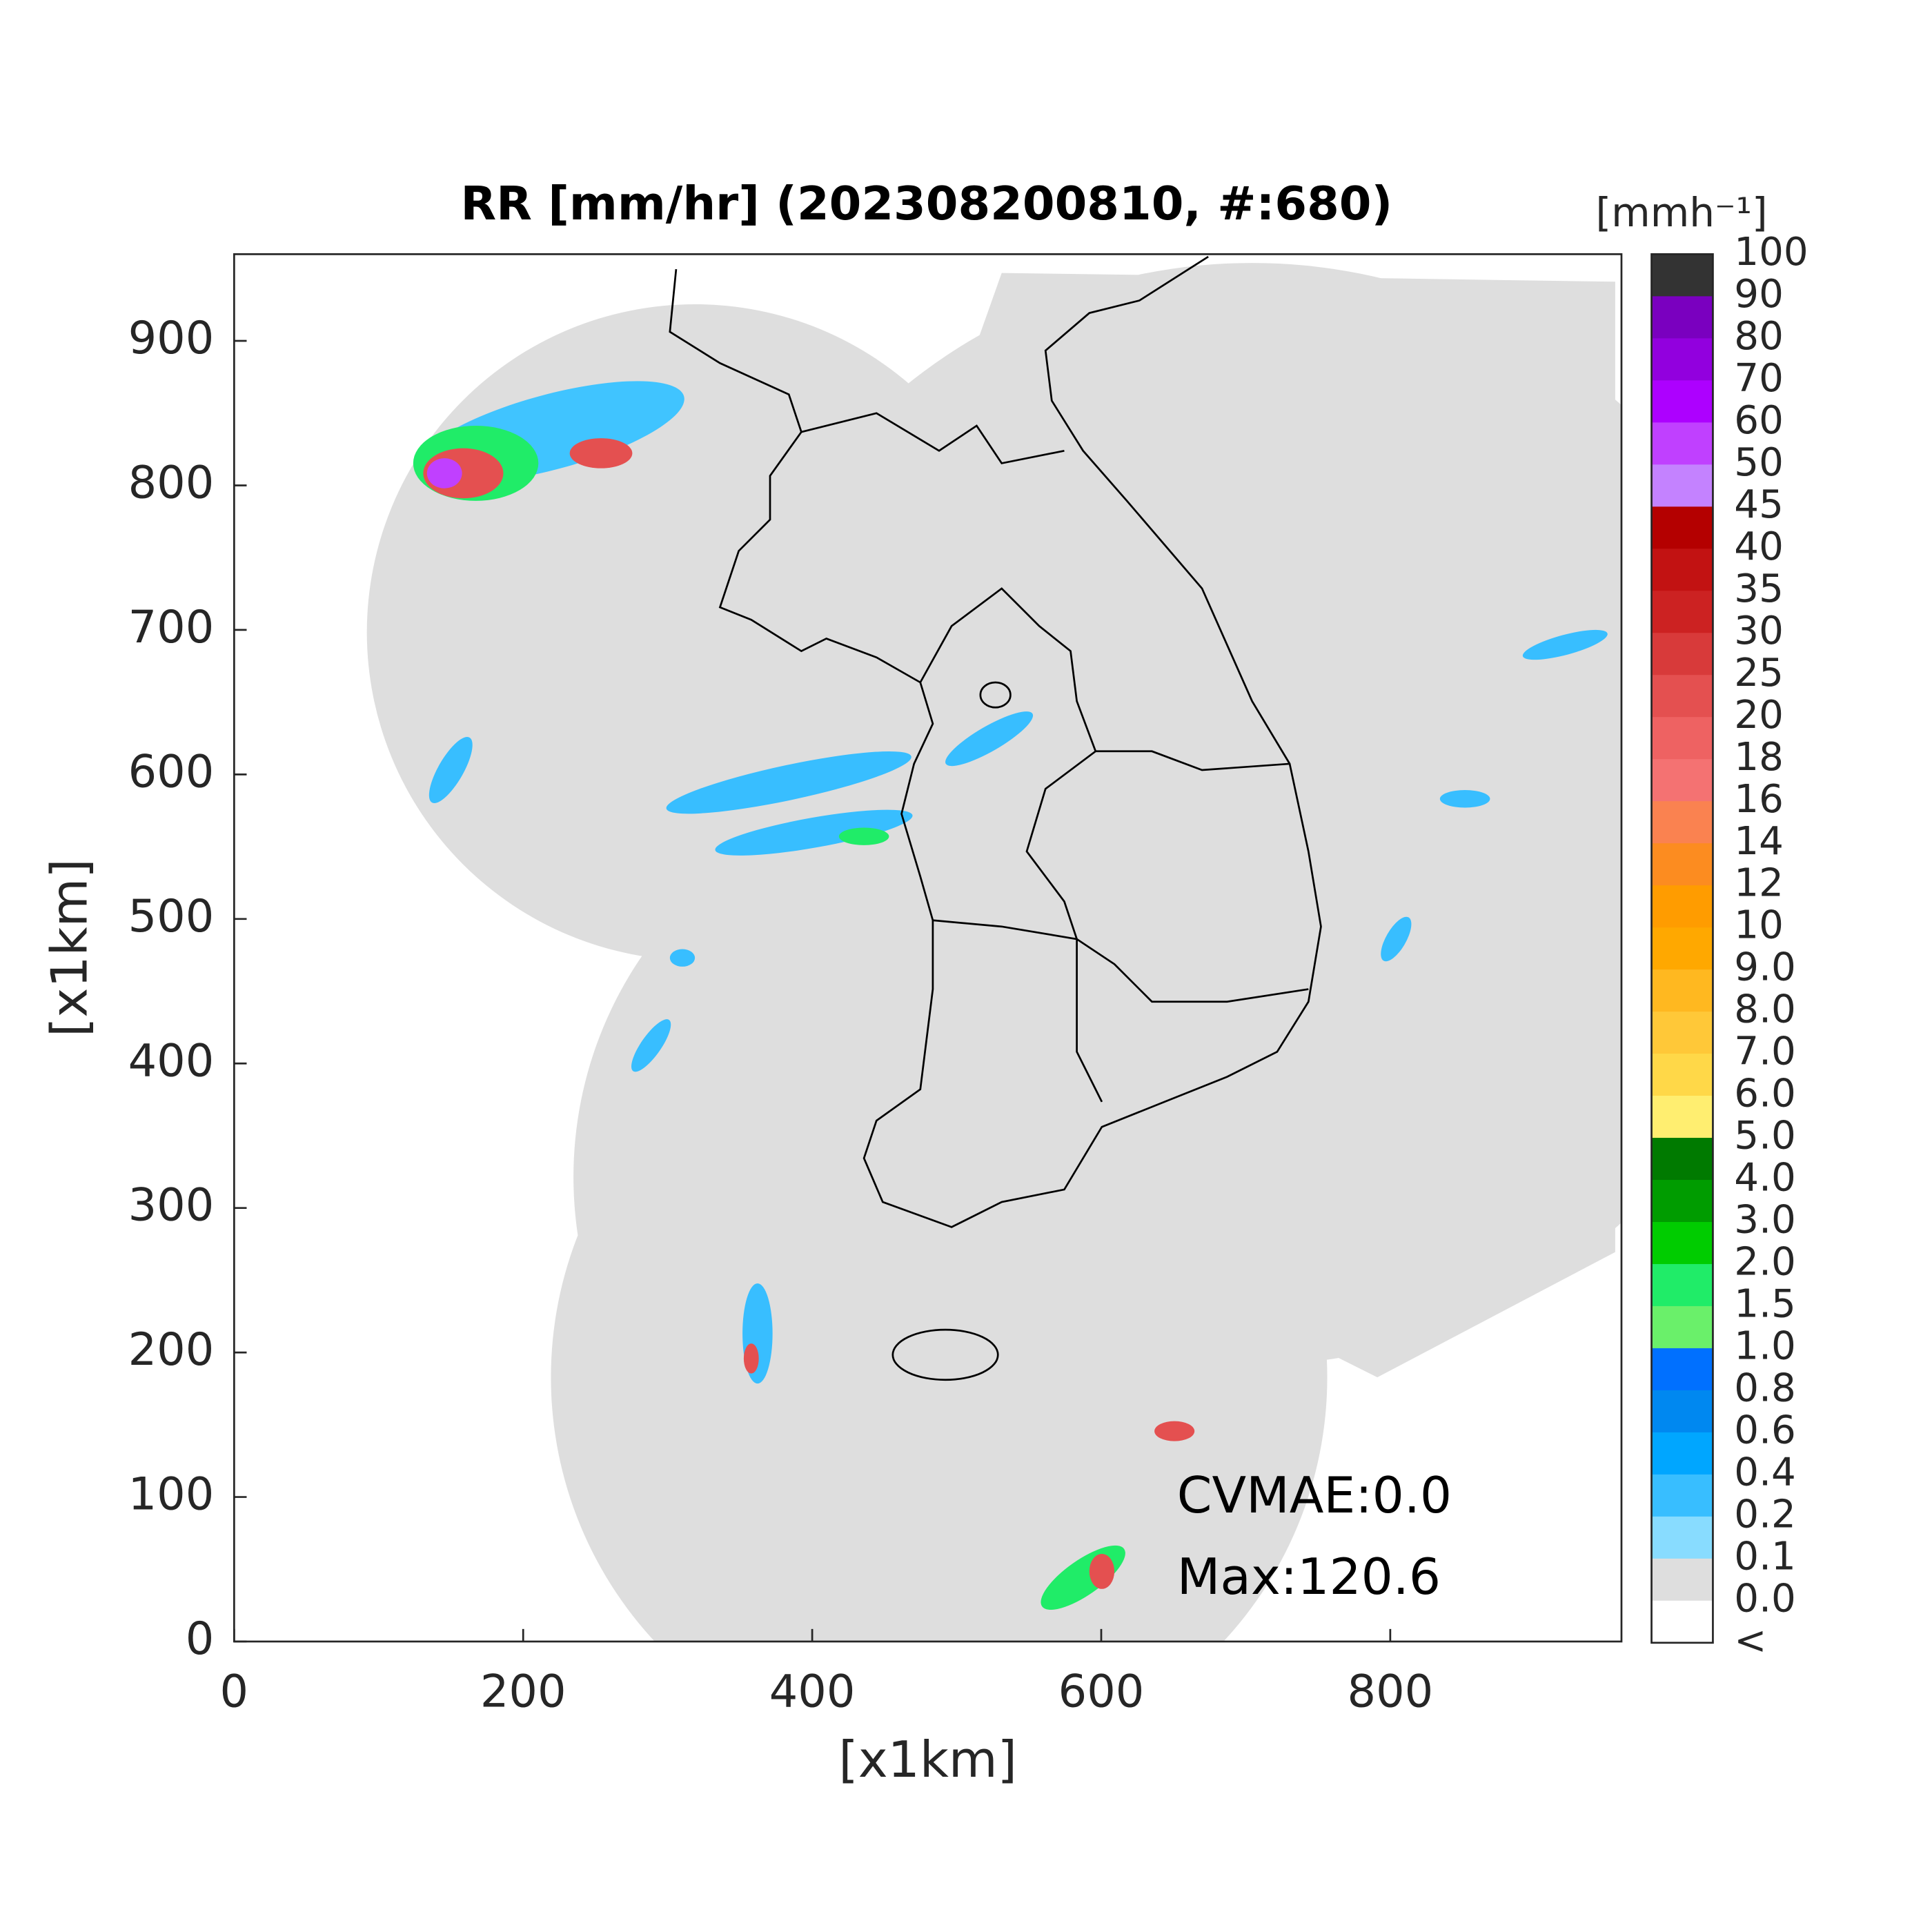 This screenshot has width=1932, height=1932. I want to click on colorbar-label: 5.0, so click(1764, 1136).